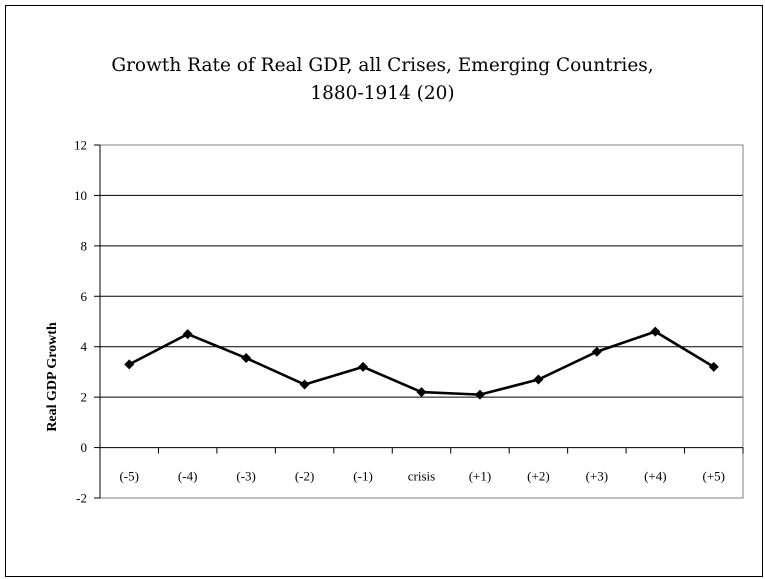 This screenshot has width=765, height=579. What do you see at coordinates (597, 476) in the screenshot?
I see `x-tick-label: (+3)` at bounding box center [597, 476].